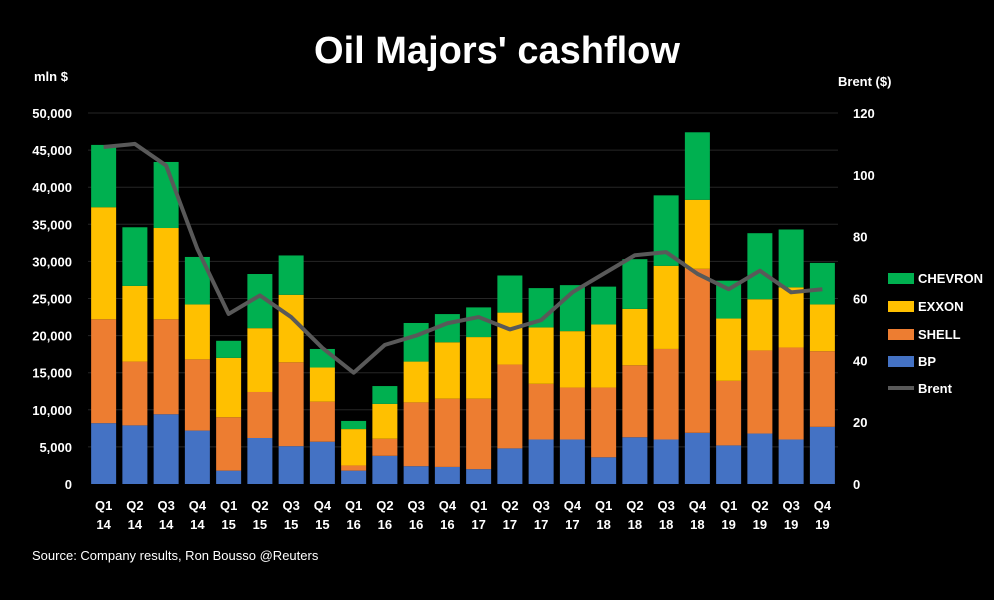 This screenshot has width=994, height=600. Describe the element at coordinates (860, 422) in the screenshot. I see `y2-tick-label: 20` at that location.